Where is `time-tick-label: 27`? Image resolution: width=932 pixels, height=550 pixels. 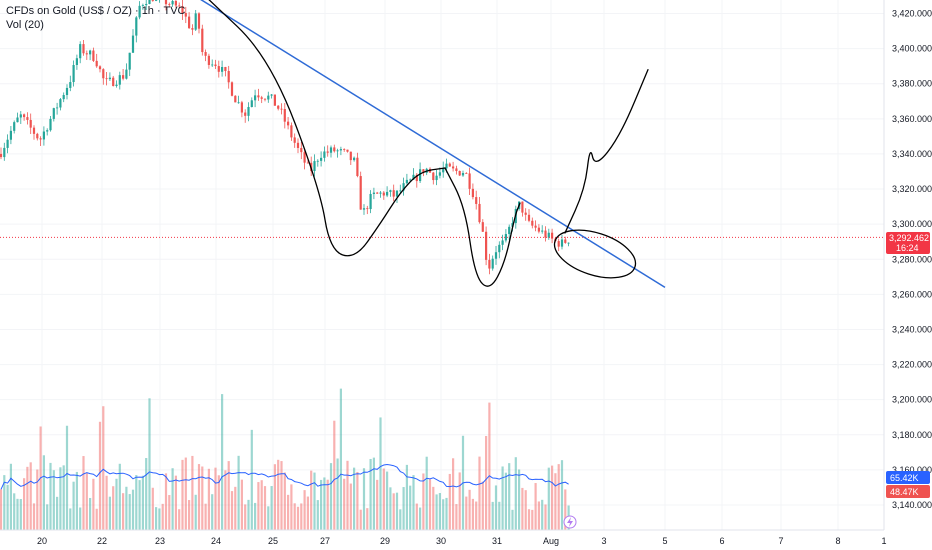
time-tick-label: 27 is located at coordinates (325, 541).